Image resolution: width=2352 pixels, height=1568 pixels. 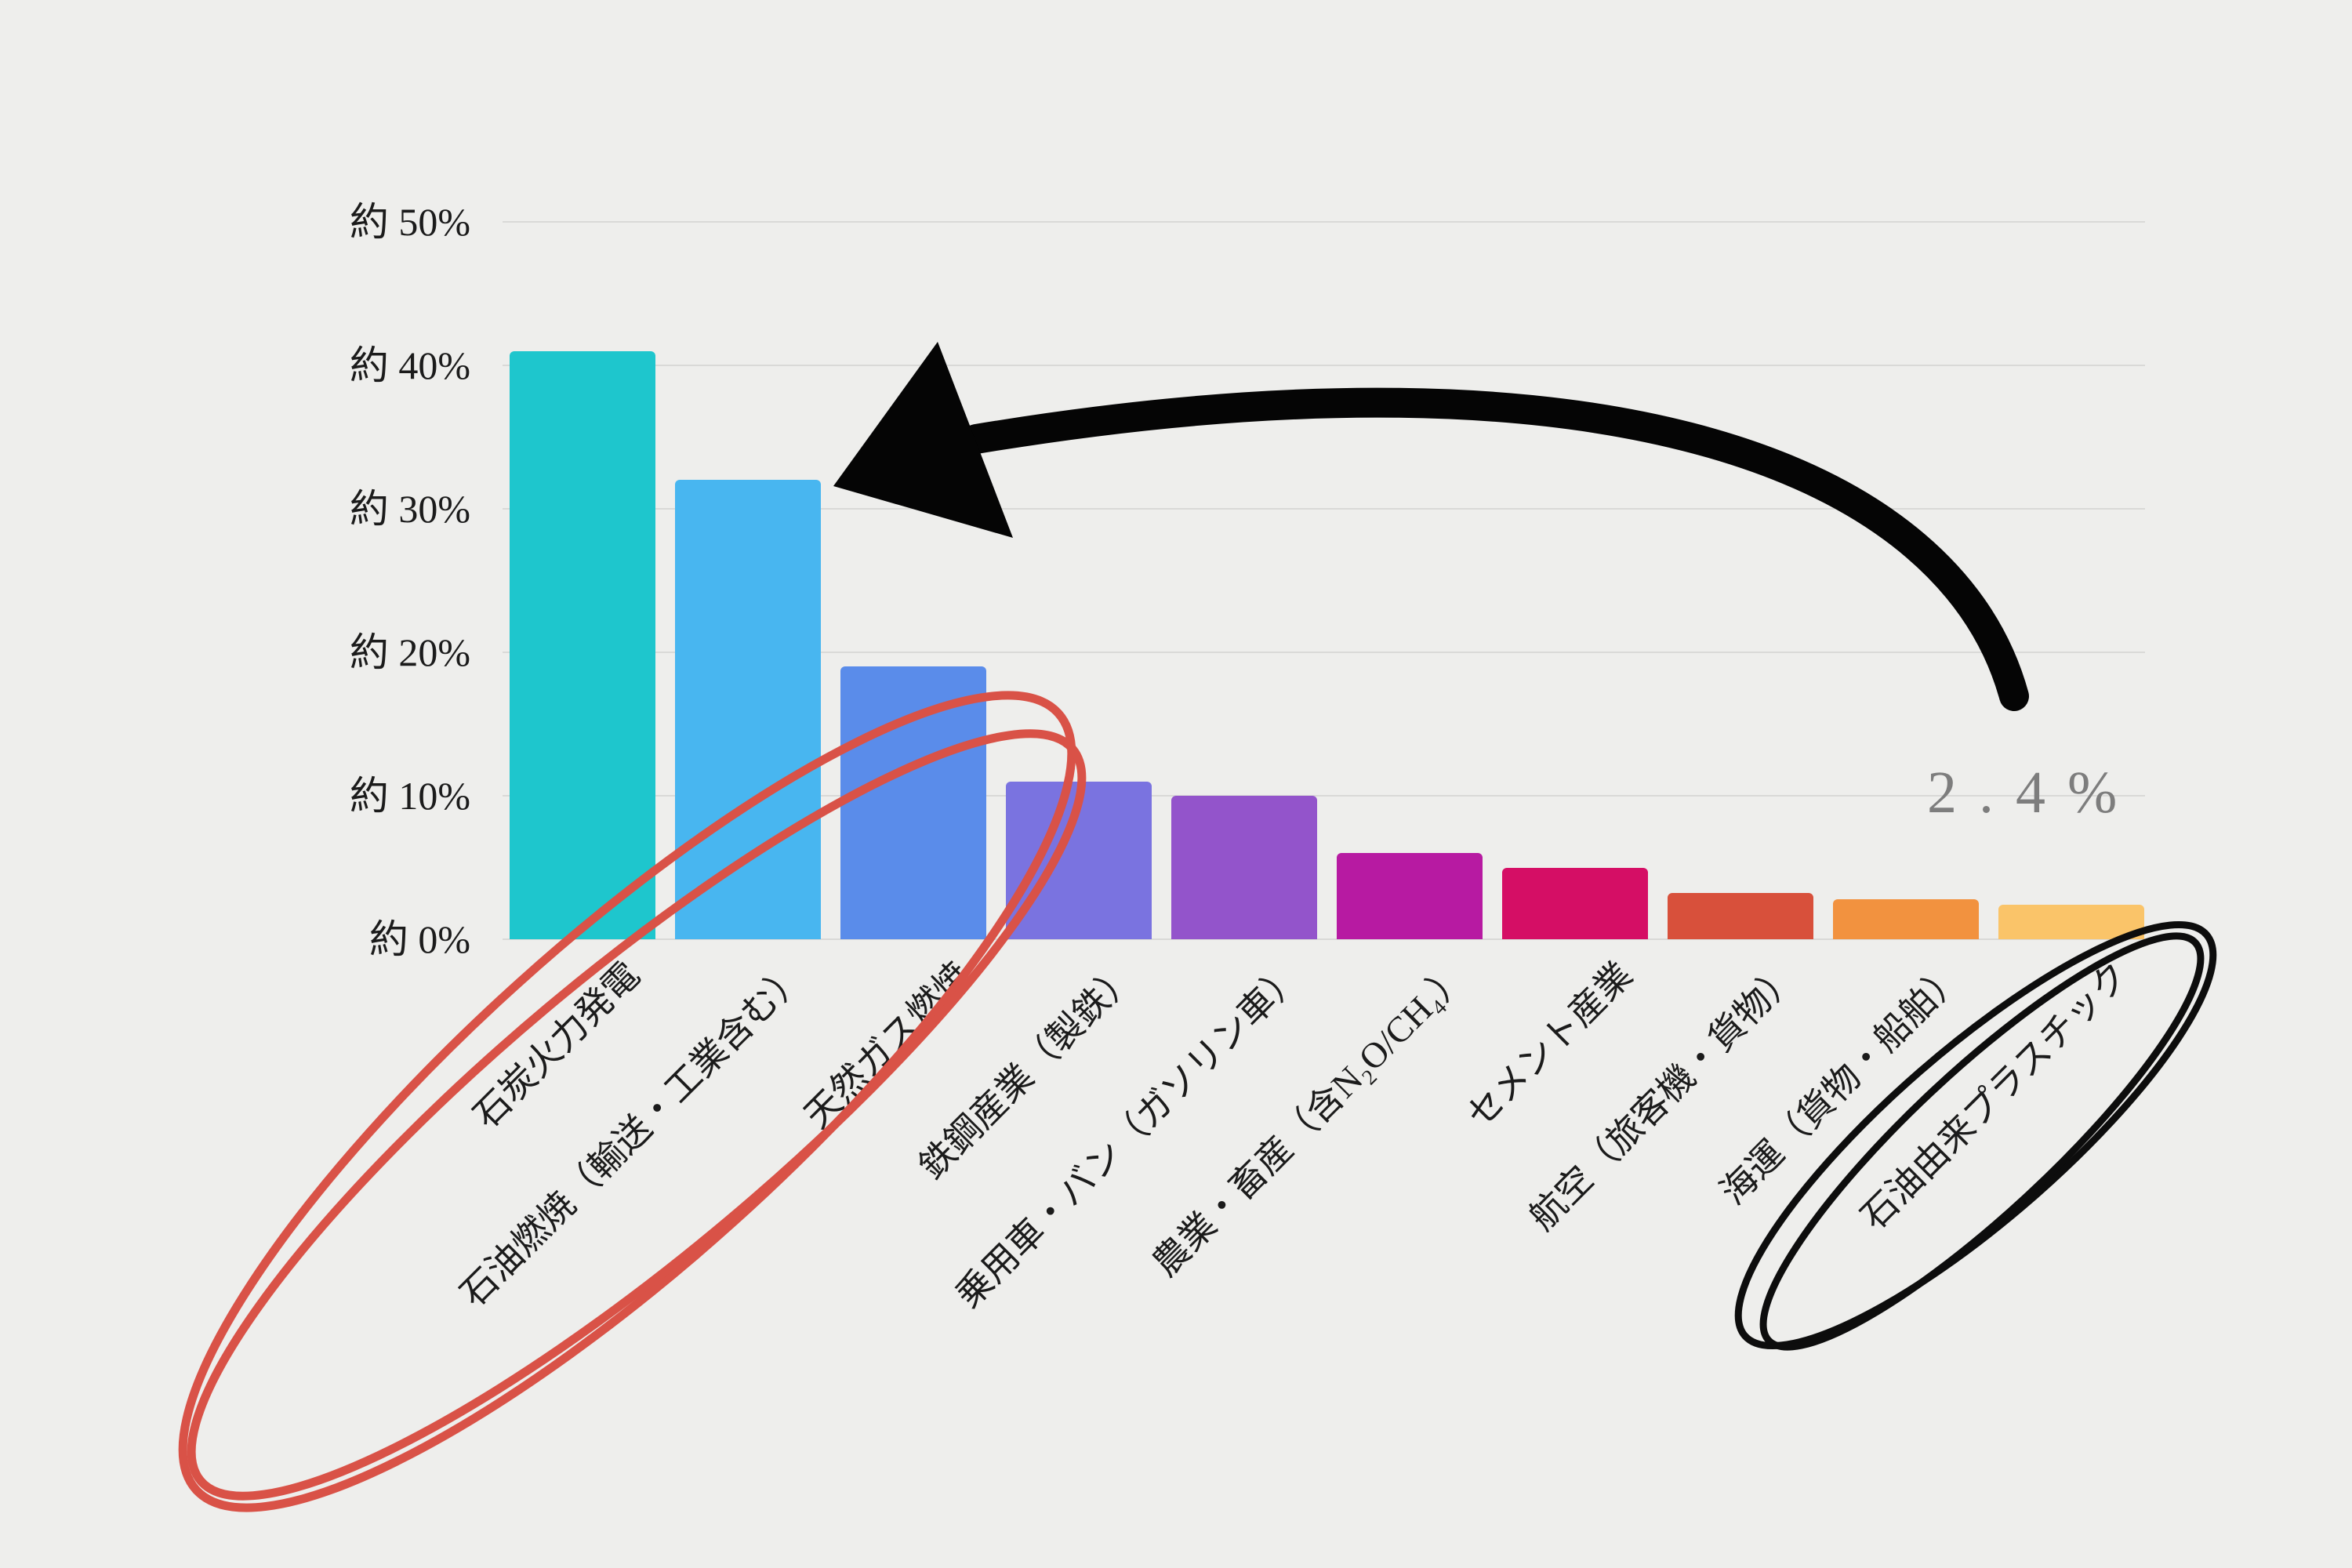 I want to click on x-axis-label: 石油燃焼（輸送・工業含む）, so click(x=632, y=1134).